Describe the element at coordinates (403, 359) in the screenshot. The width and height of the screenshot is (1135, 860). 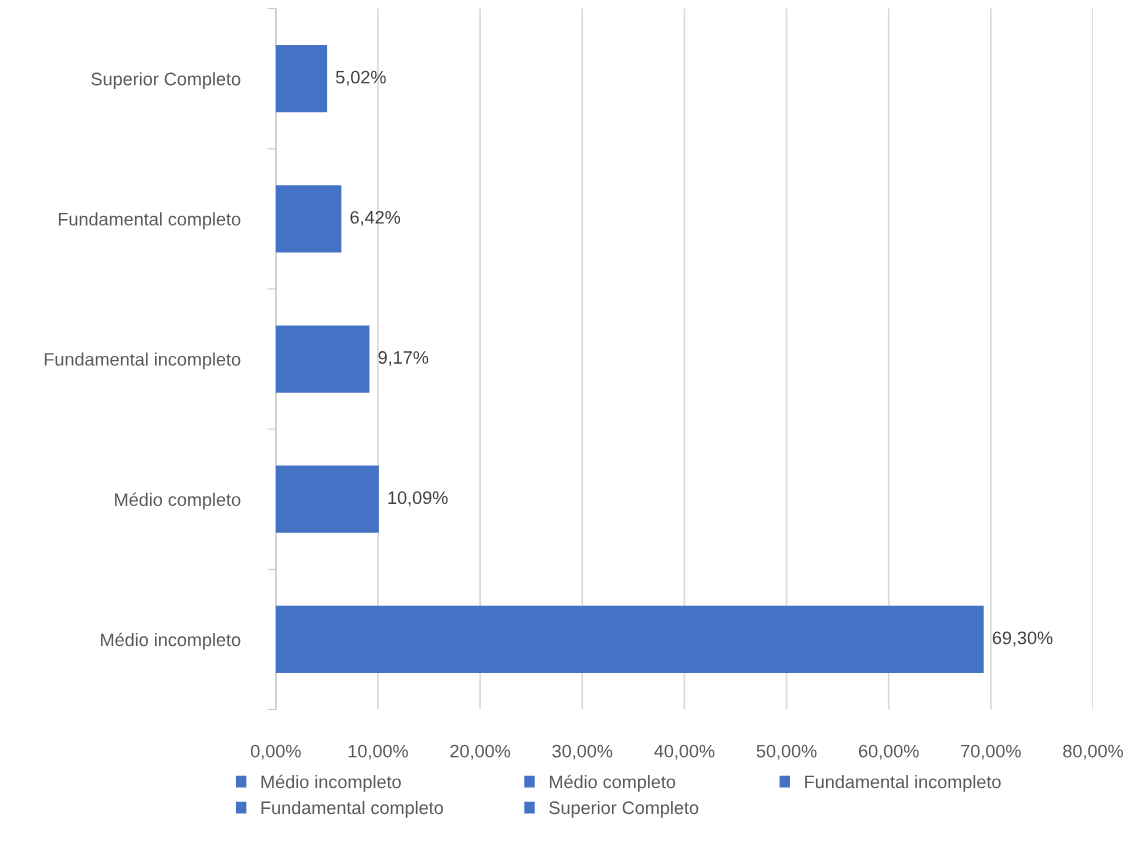
I see `data-label: 9,17%` at that location.